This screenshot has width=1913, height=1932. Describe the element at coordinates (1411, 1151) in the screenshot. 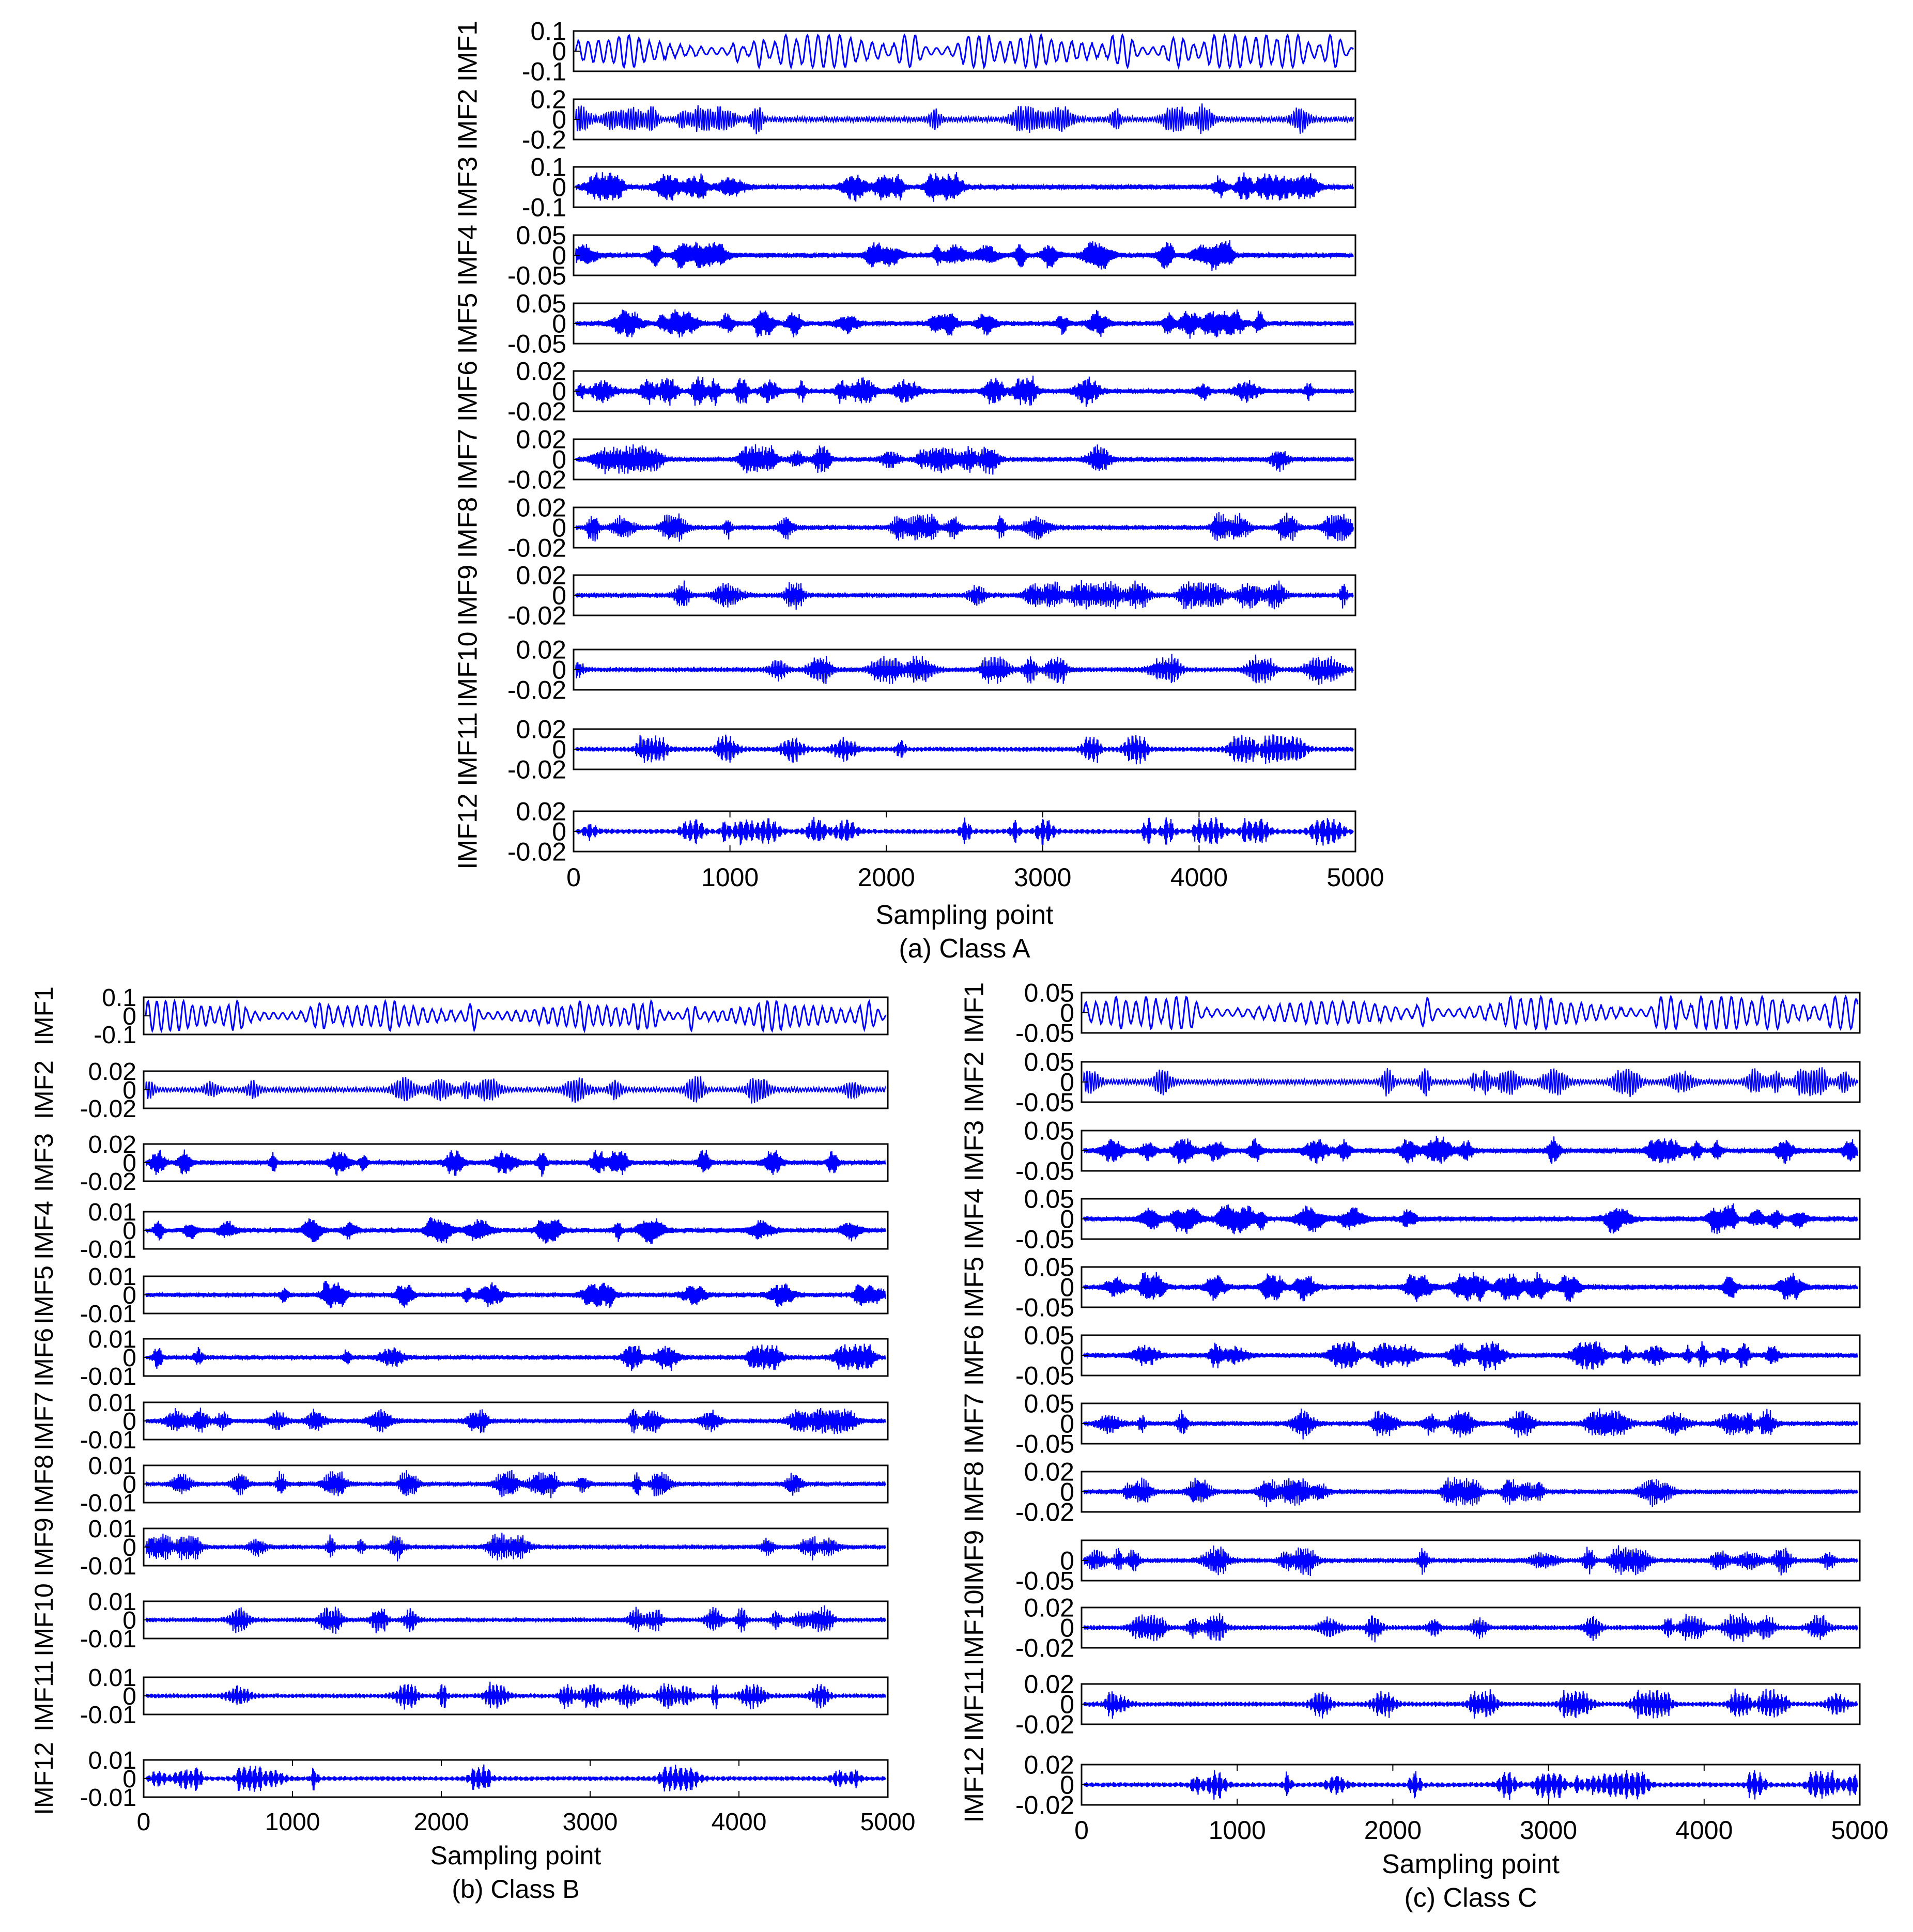

I see `subplot-imf3: 0.050-0.05 IMF3` at that location.